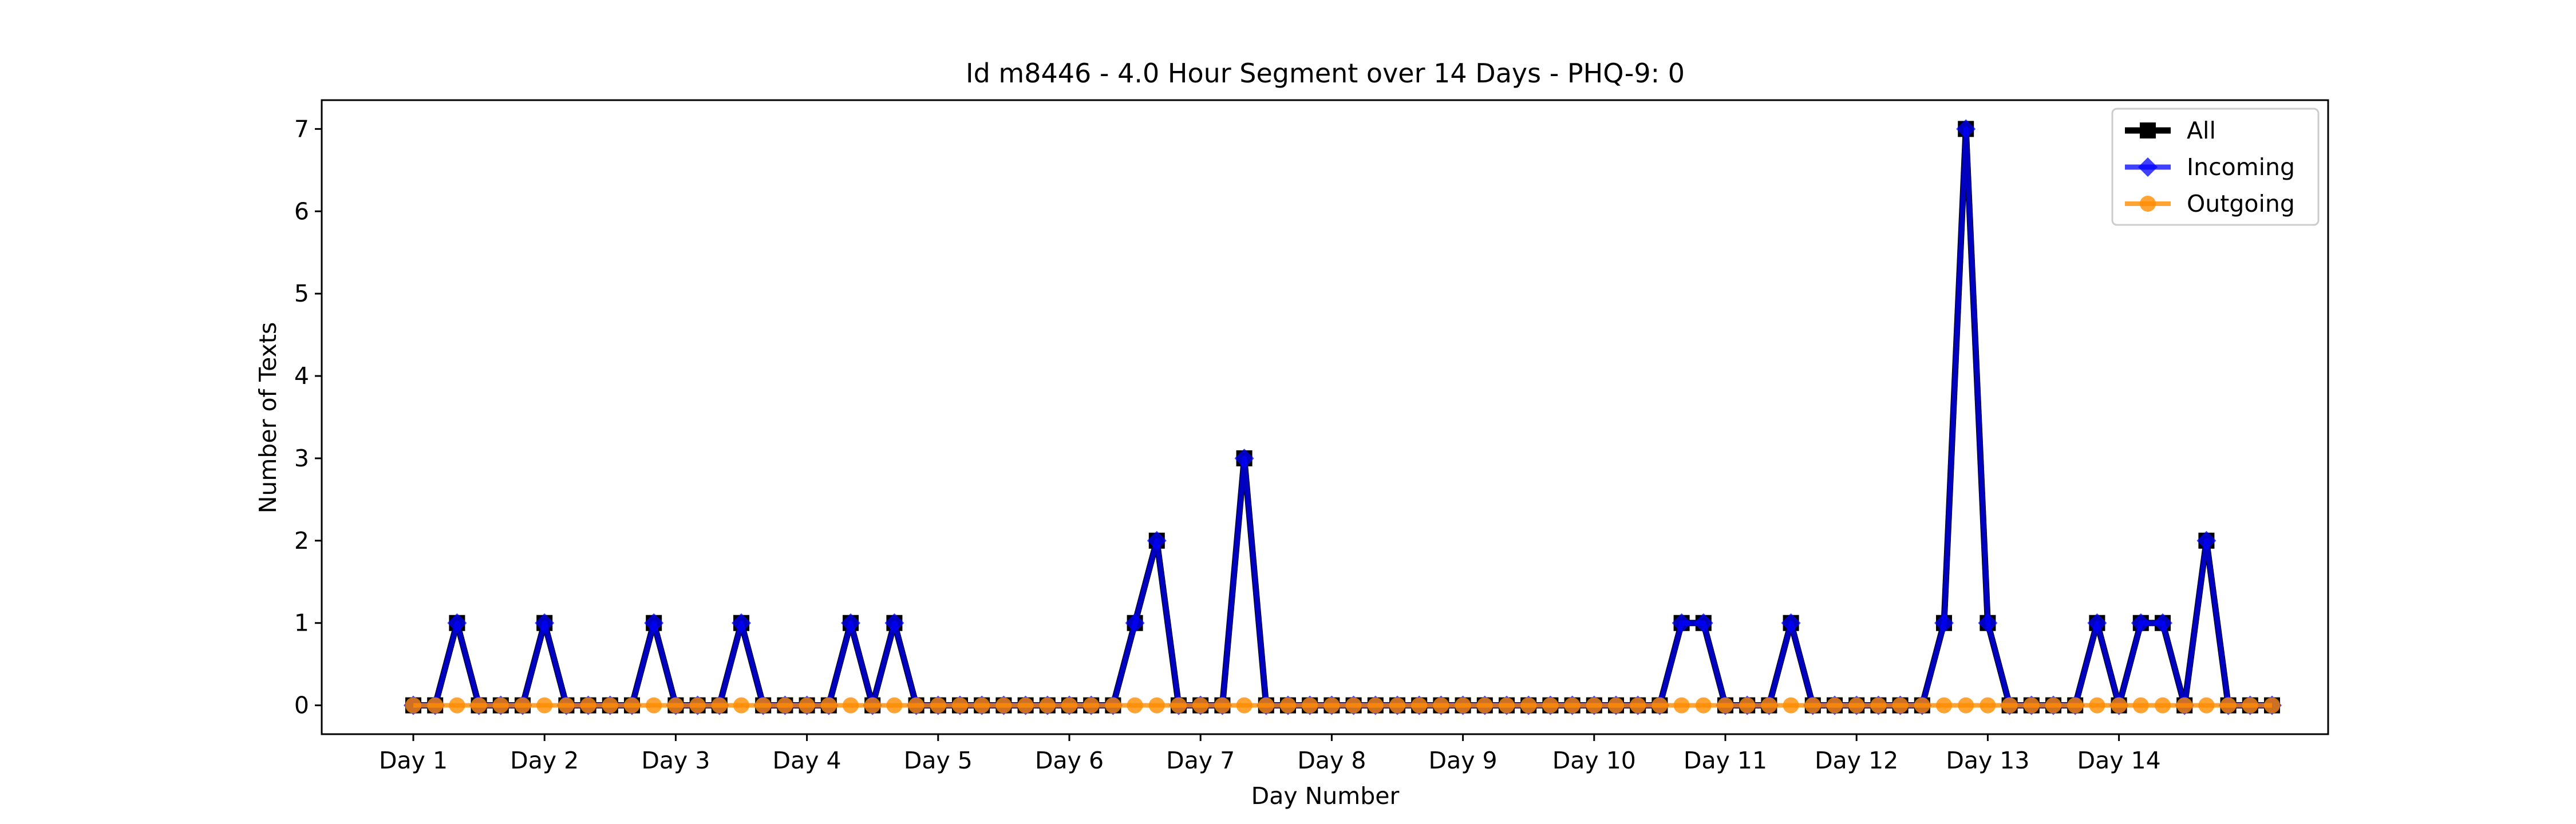 The width and height of the screenshot is (2576, 824). I want to click on y-tick-label: 2, so click(301, 540).